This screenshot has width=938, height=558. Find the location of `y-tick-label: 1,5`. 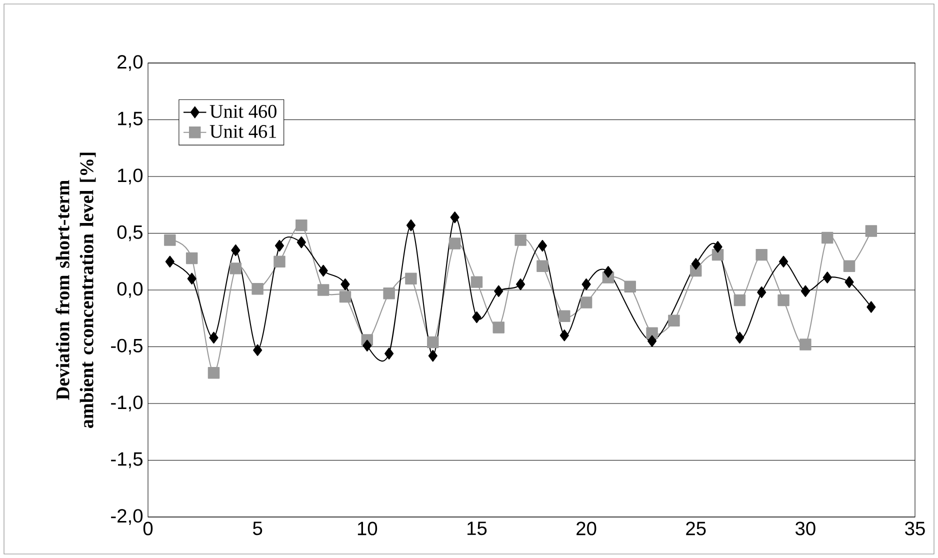

y-tick-label: 1,5 is located at coordinates (130, 120).